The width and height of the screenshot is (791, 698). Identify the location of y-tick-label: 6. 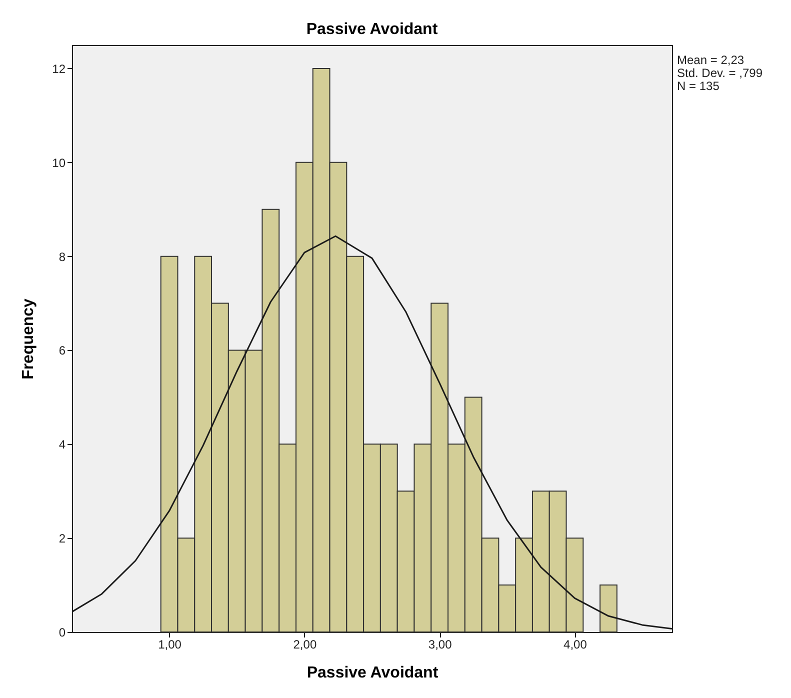
(62, 351).